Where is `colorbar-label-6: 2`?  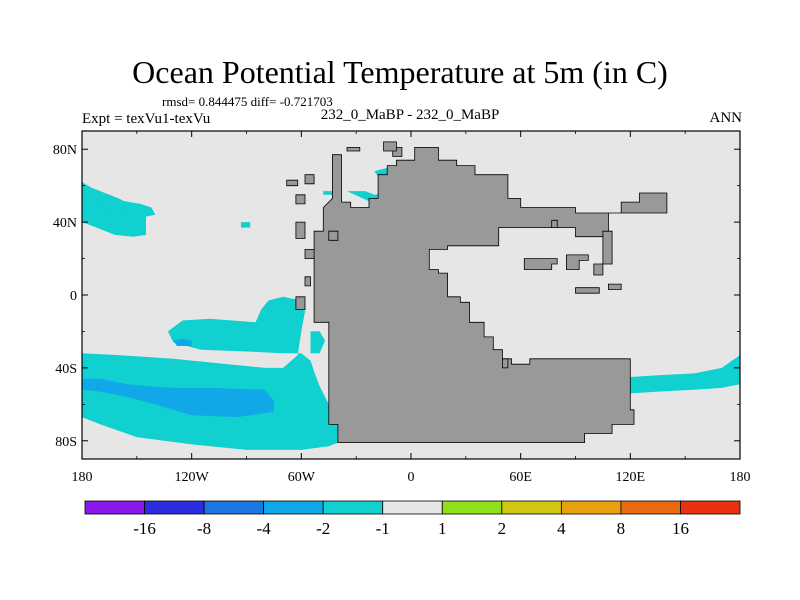
colorbar-label-6: 2 is located at coordinates (502, 528).